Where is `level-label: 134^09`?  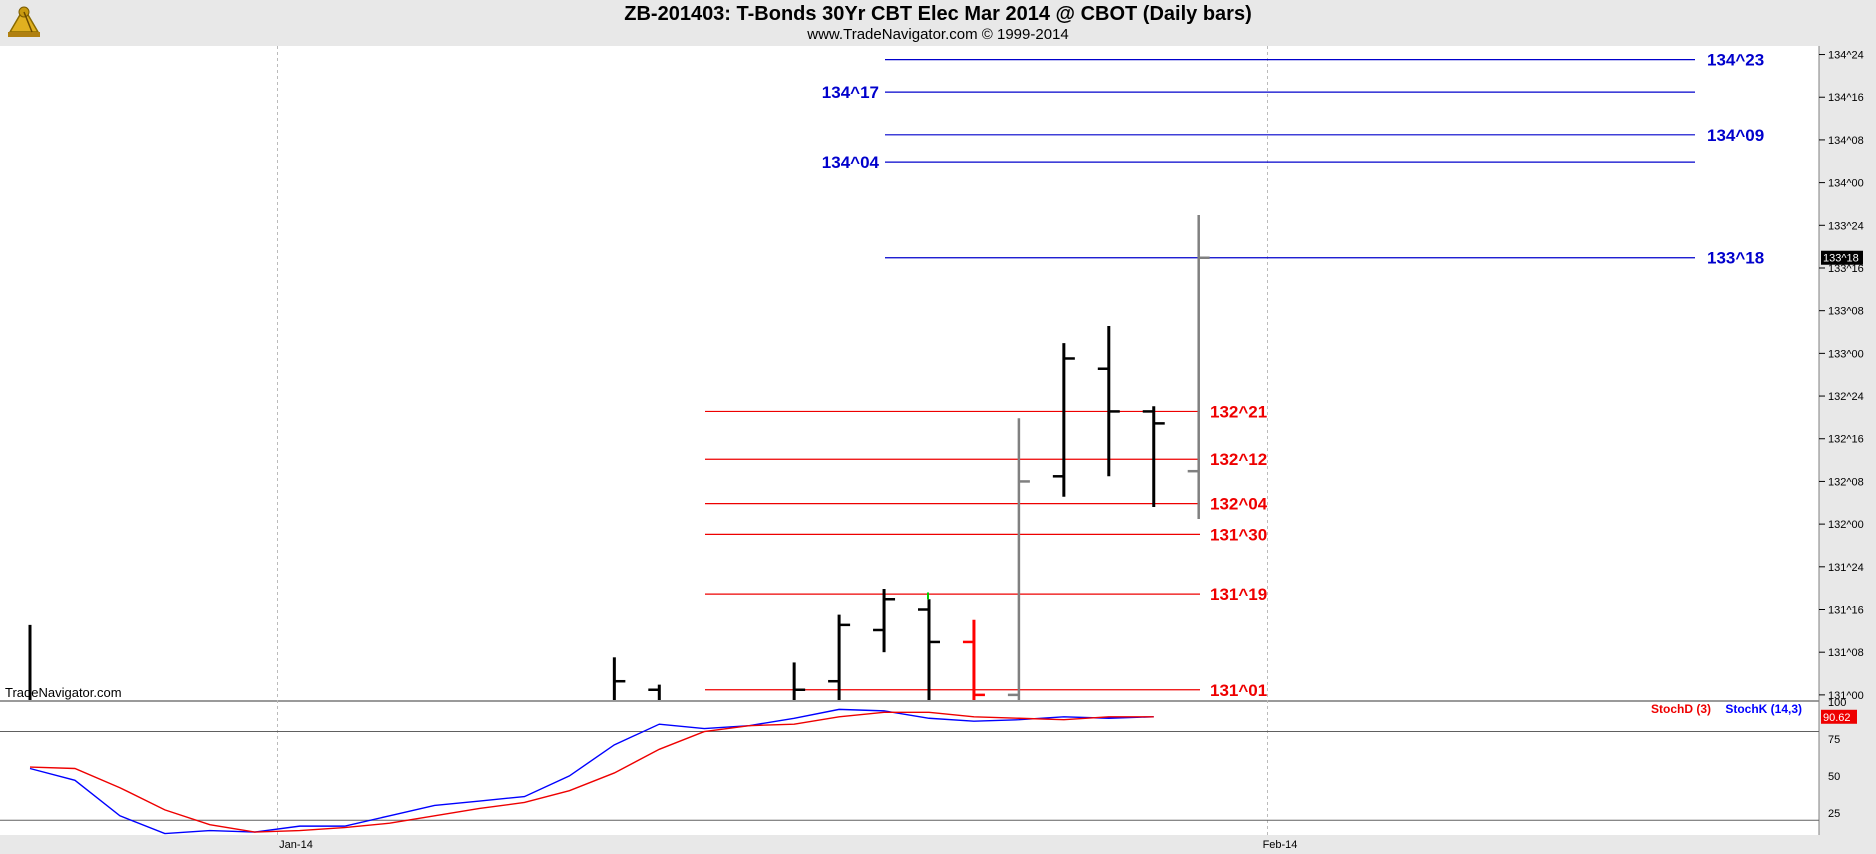 level-label: 134^09 is located at coordinates (1735, 135).